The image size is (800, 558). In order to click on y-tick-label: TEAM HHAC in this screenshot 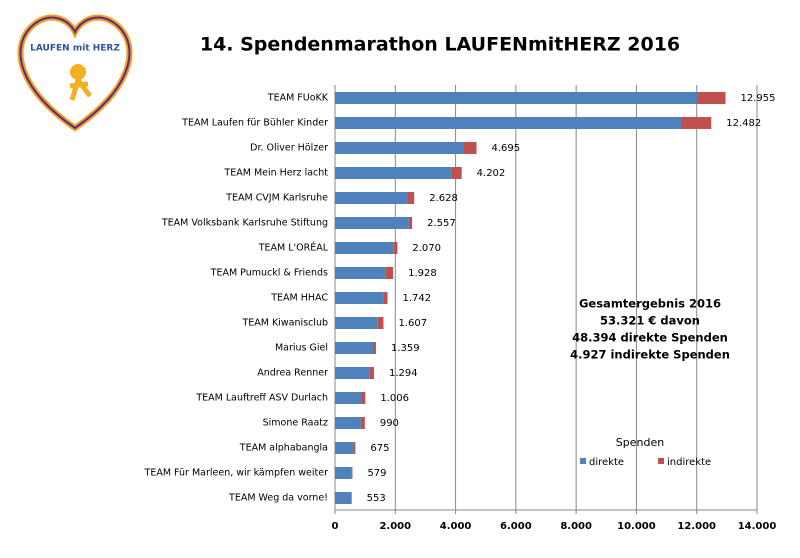, I will do `click(299, 298)`.